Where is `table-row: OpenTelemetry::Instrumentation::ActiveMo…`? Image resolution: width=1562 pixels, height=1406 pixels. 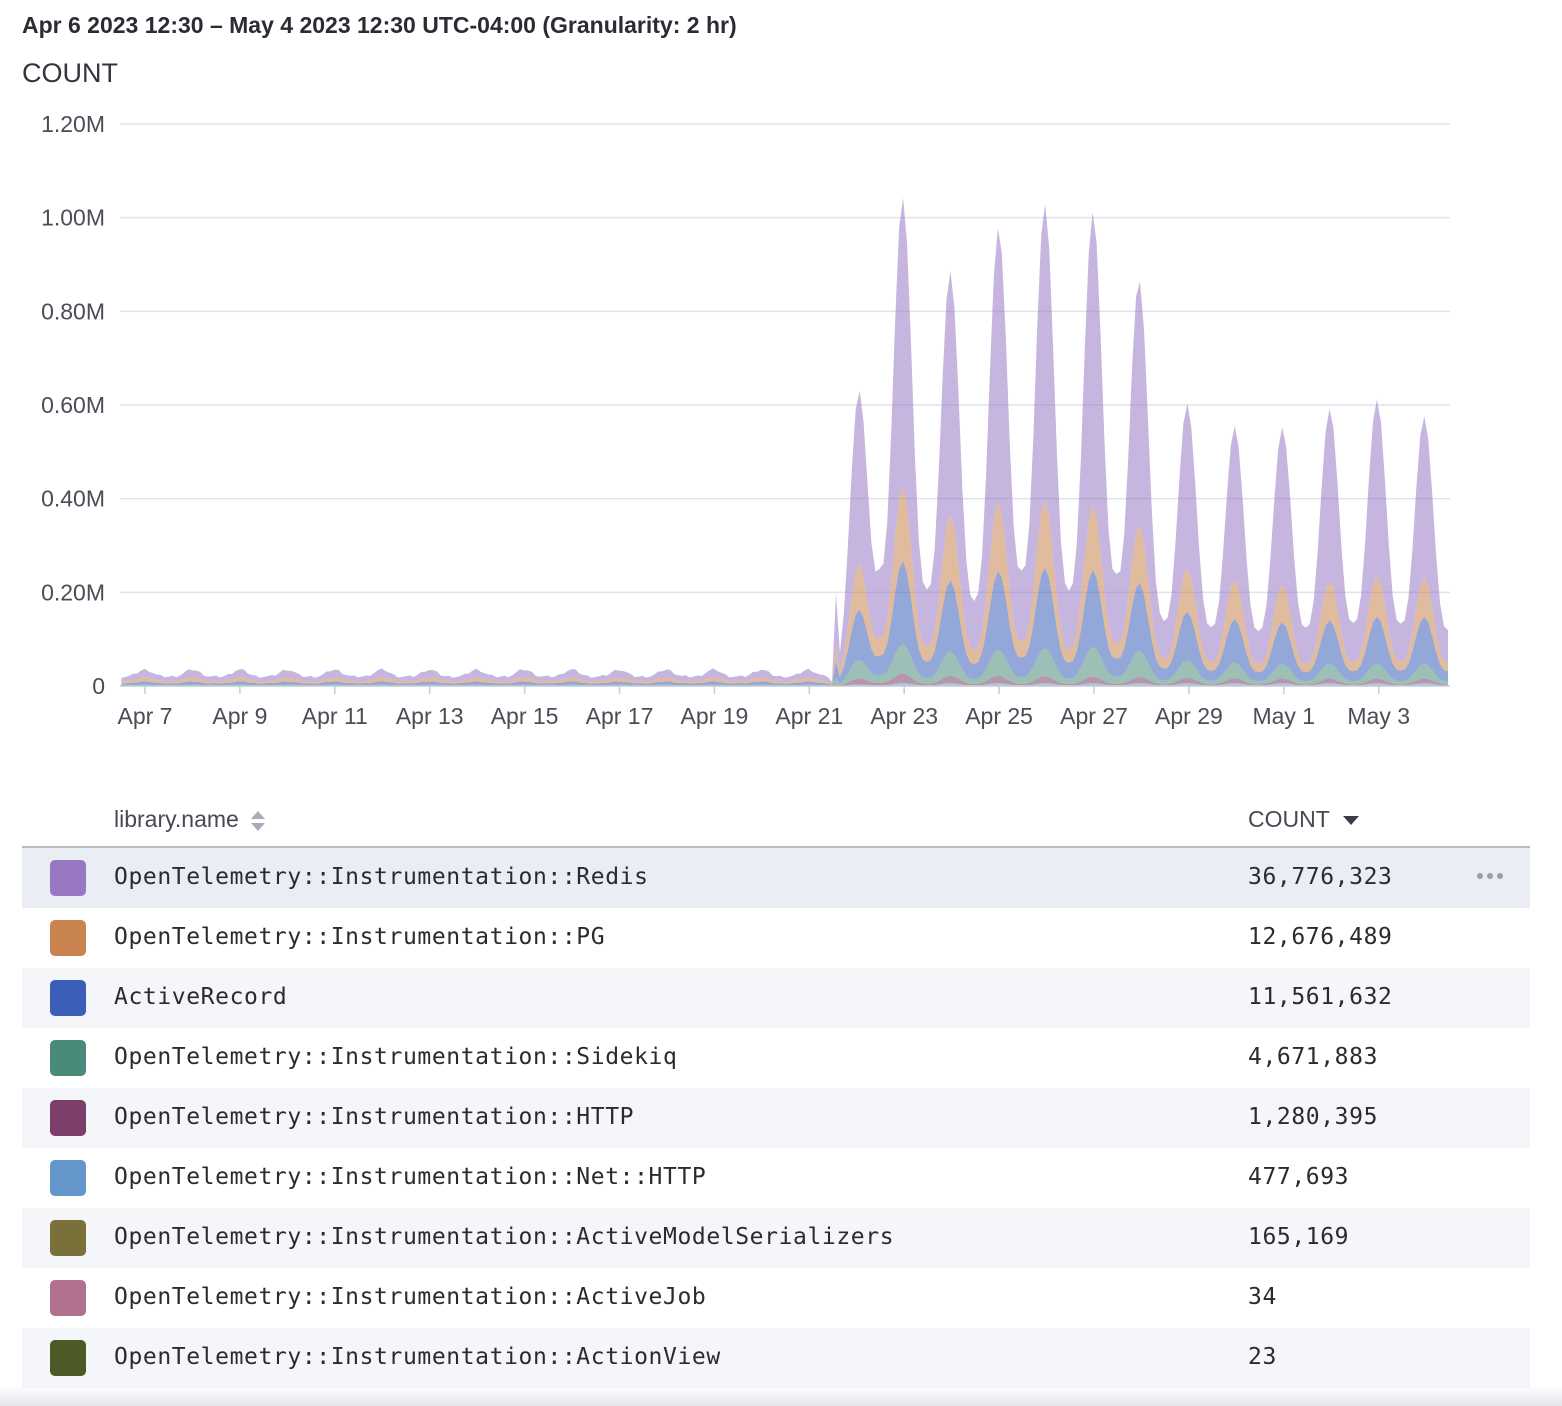
table-row: OpenTelemetry::Instrumentation::ActiveMo… is located at coordinates (776, 1238).